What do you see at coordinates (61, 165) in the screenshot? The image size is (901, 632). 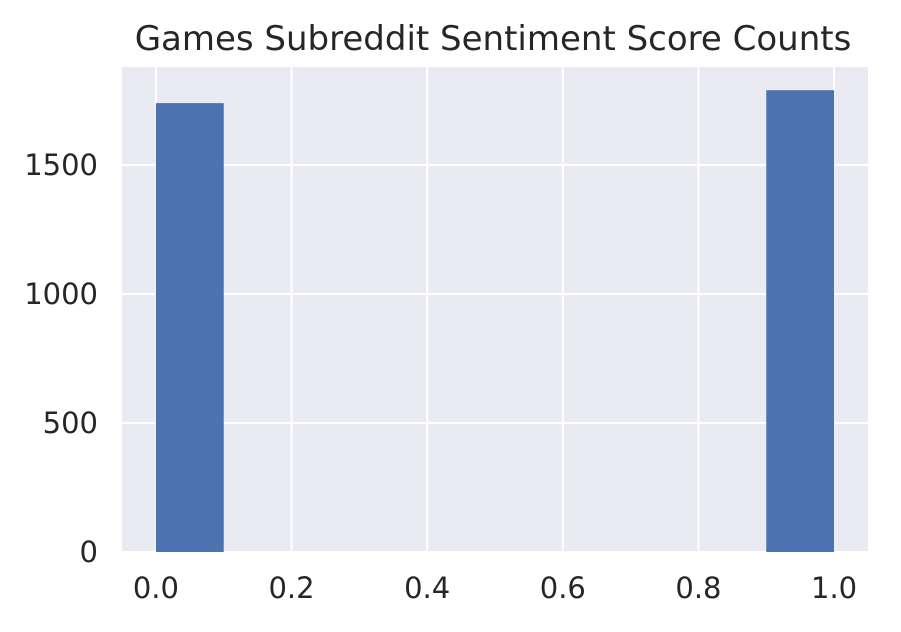 I see `y-tick-label: 1500` at bounding box center [61, 165].